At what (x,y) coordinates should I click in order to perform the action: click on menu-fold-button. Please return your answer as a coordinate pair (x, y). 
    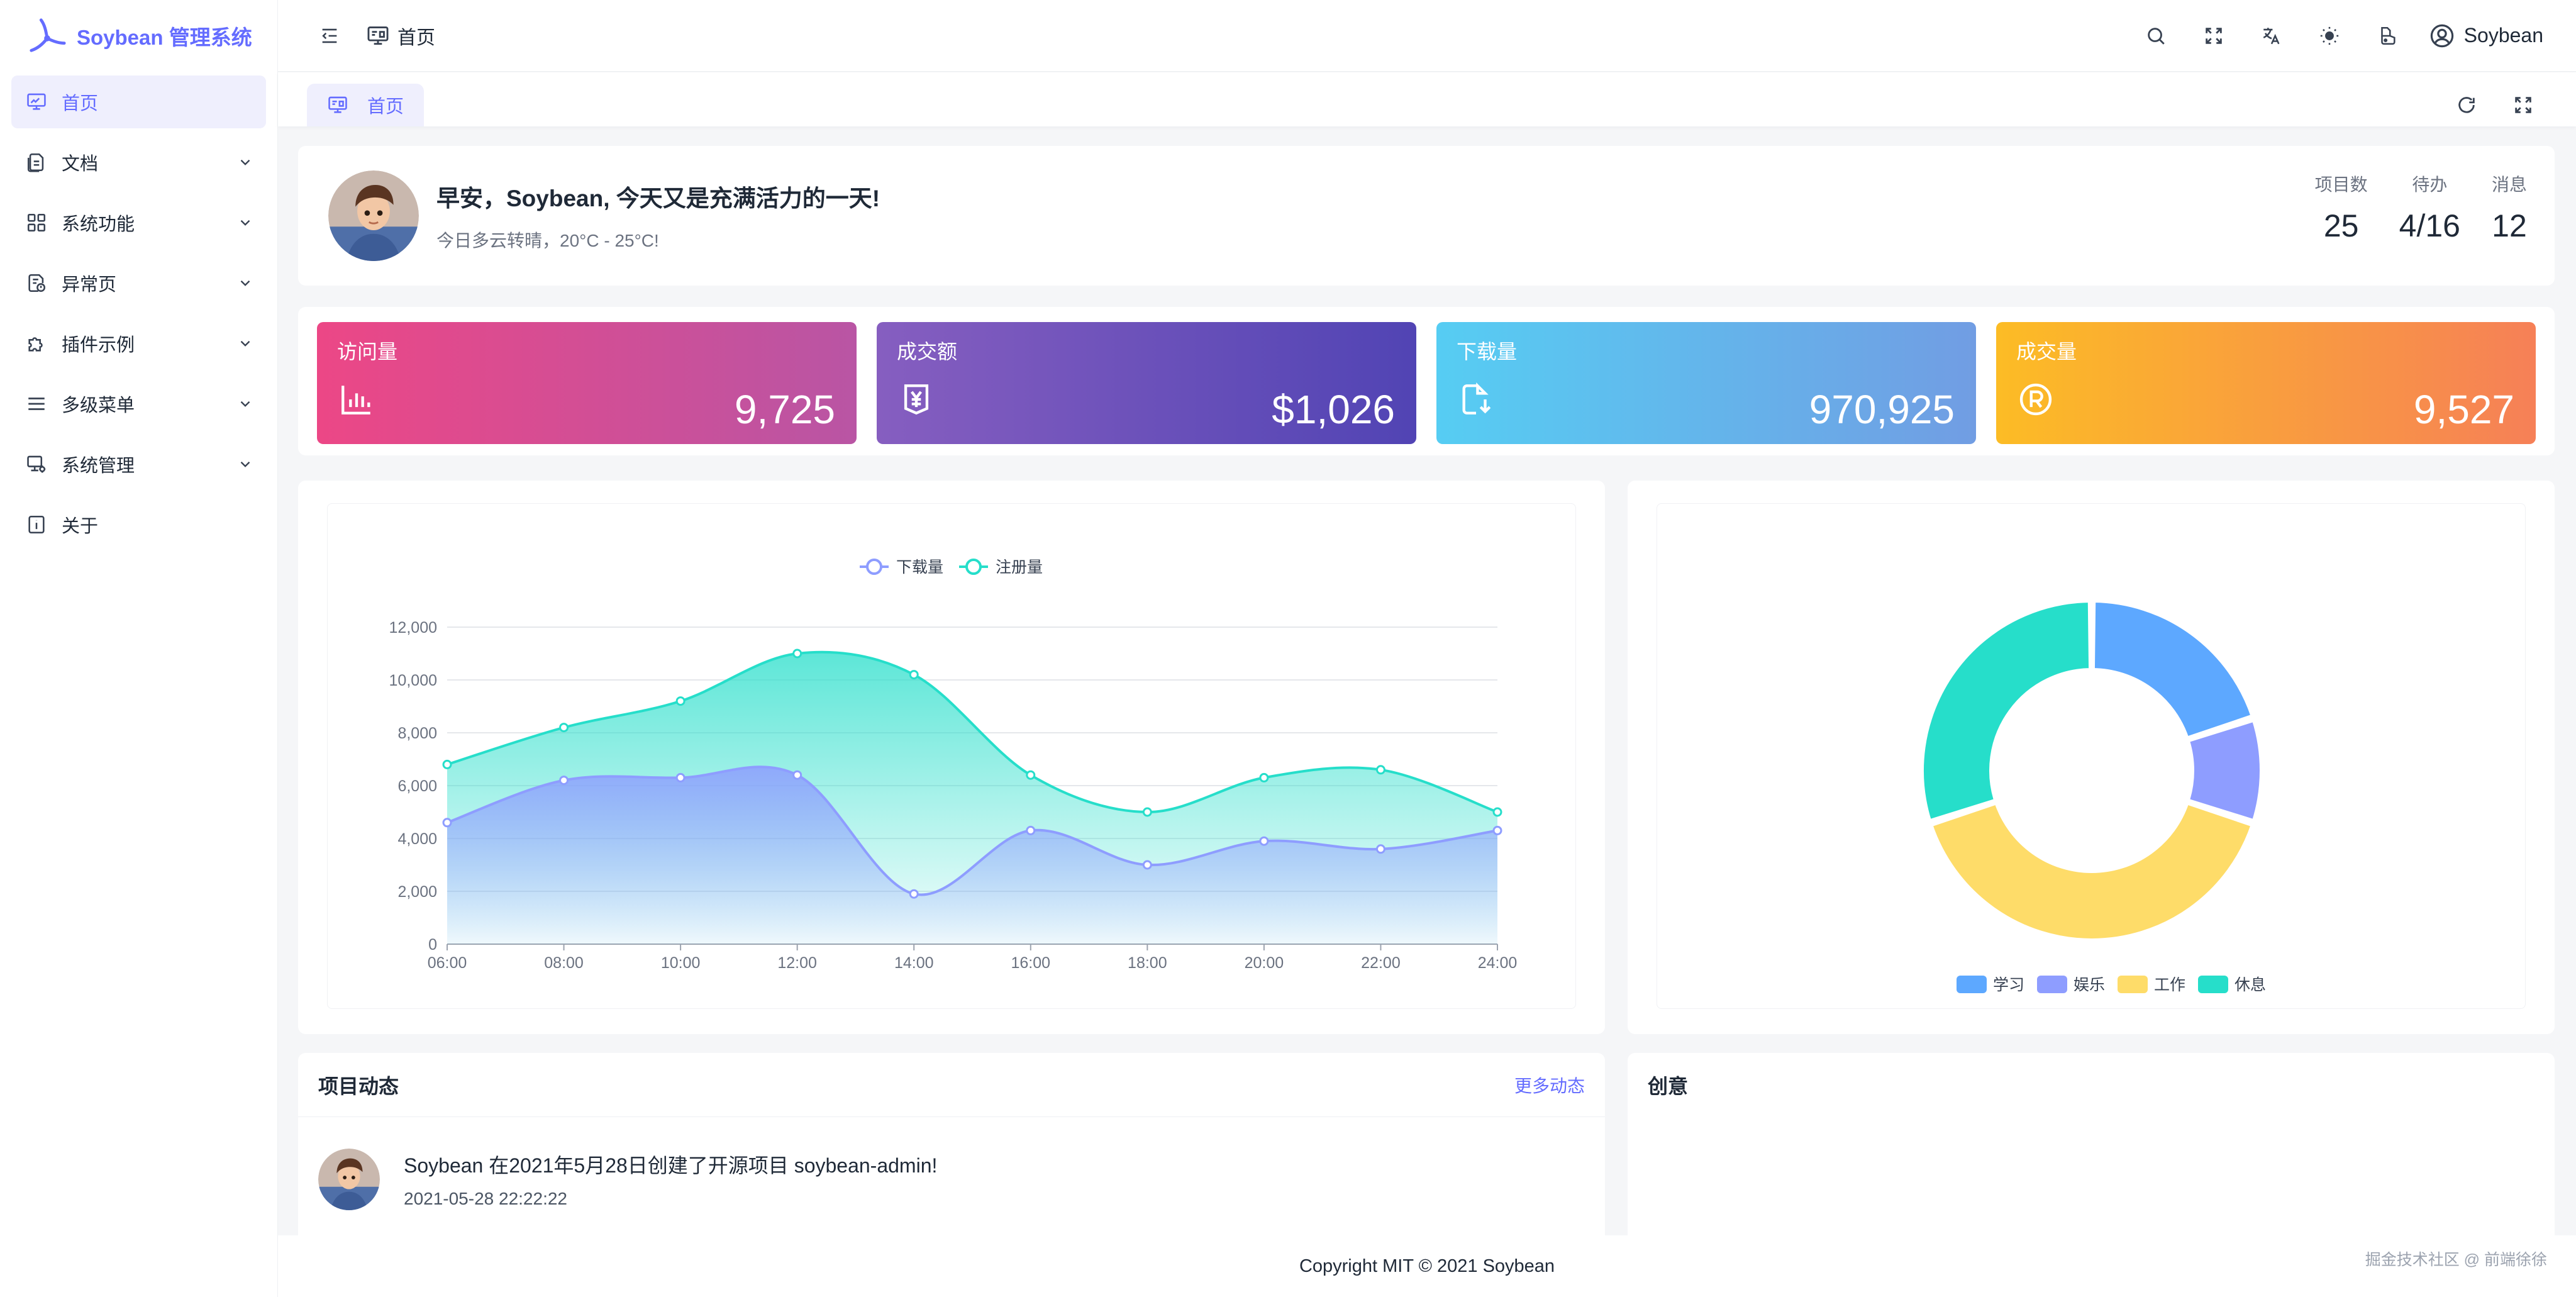
    Looking at the image, I should click on (329, 36).